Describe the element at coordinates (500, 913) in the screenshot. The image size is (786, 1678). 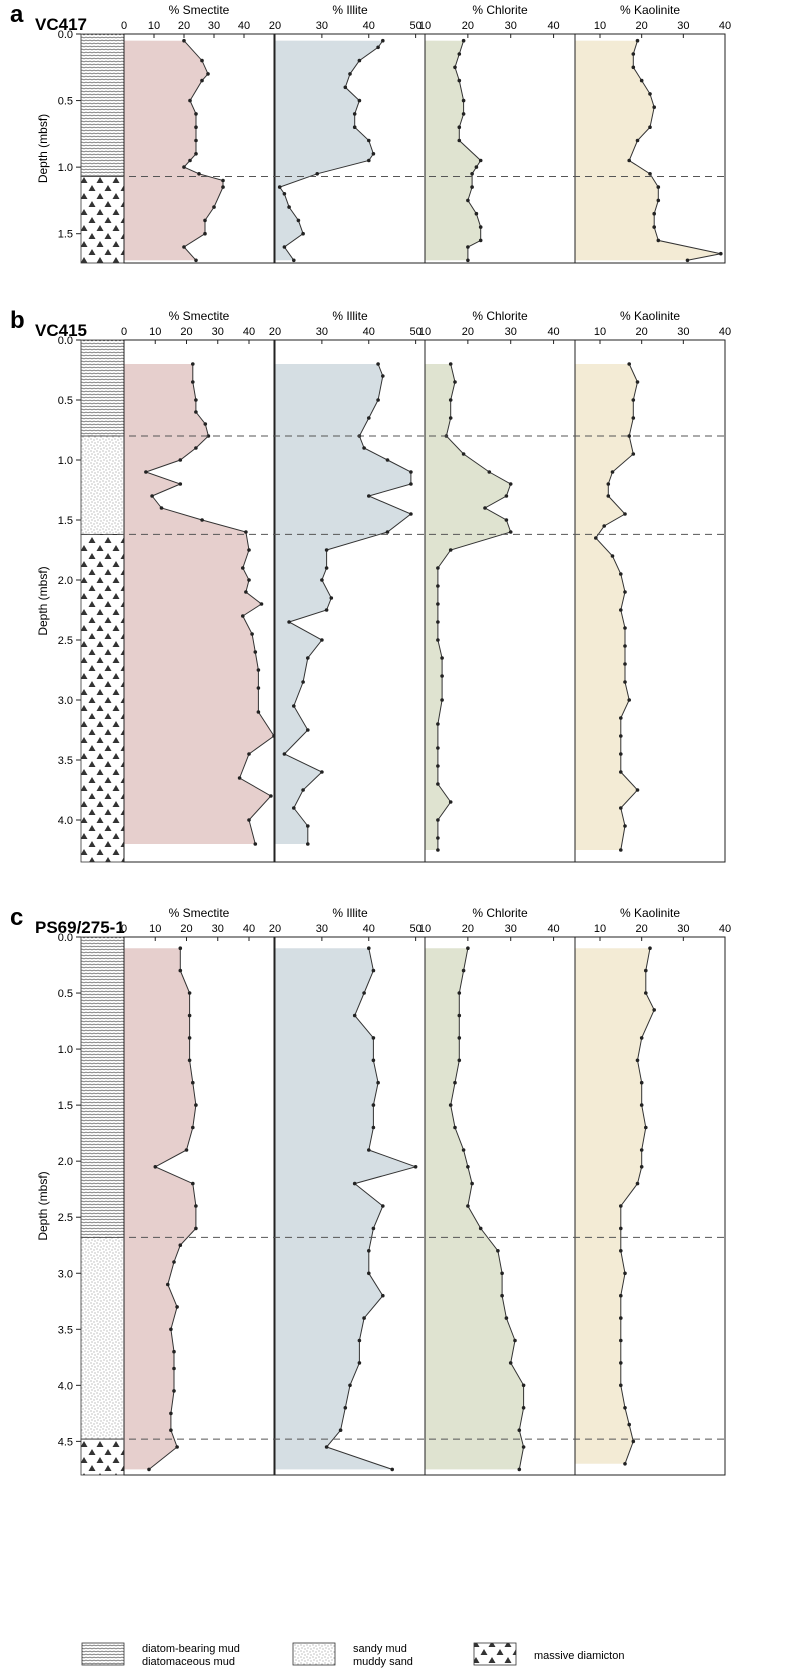
I see `track-title: % Chlorite` at that location.